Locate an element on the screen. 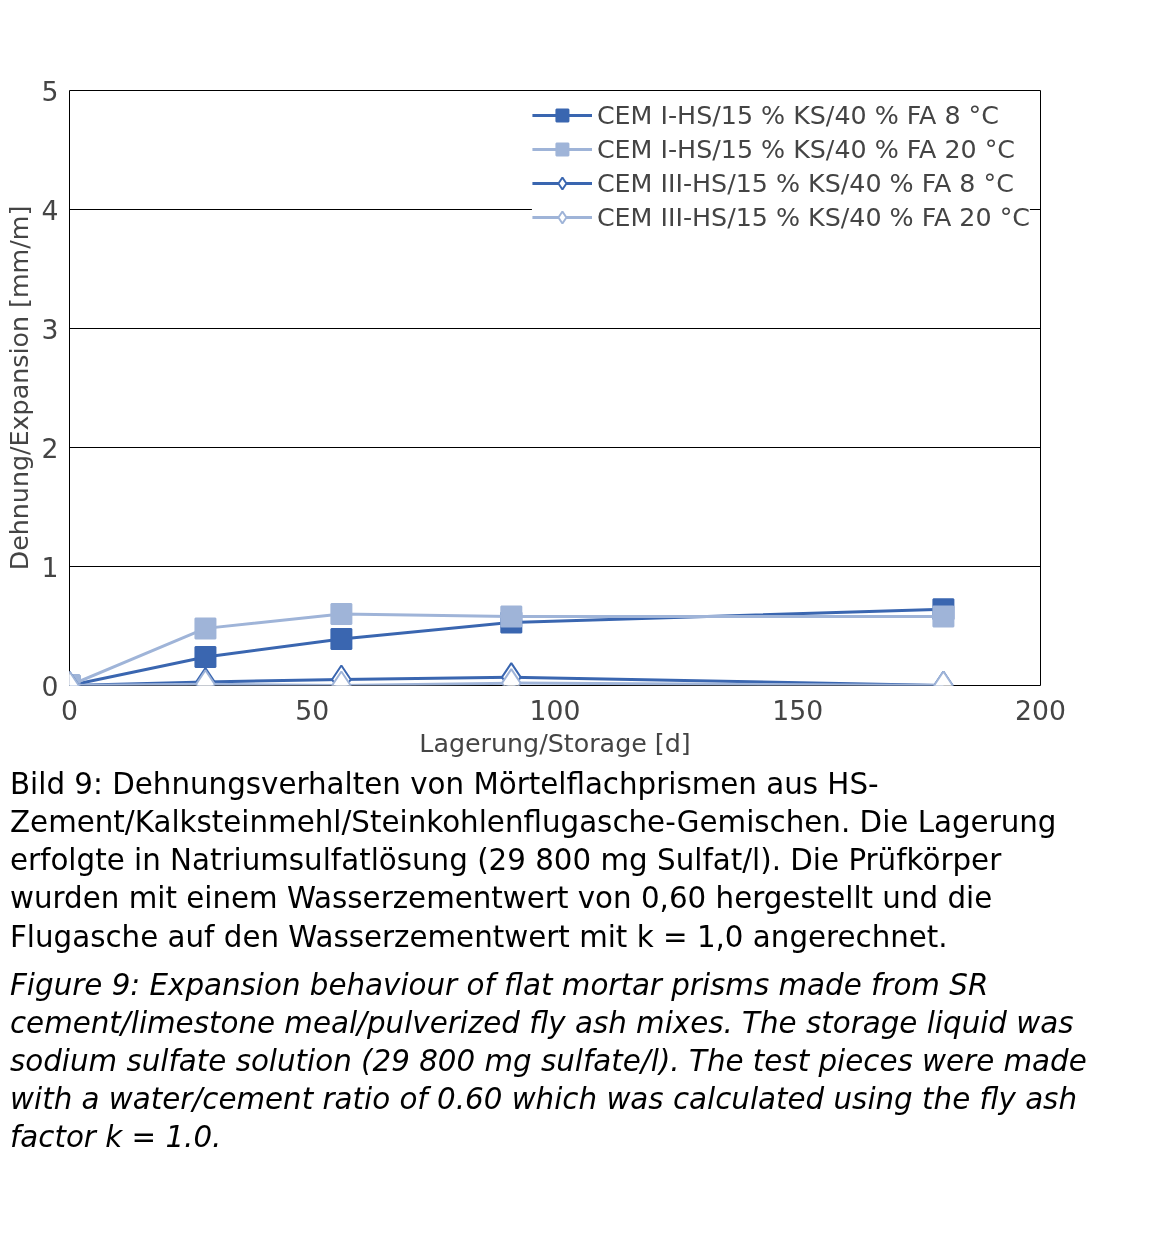 The width and height of the screenshot is (1152, 1236). y-tick-label: 1 is located at coordinates (50, 567).